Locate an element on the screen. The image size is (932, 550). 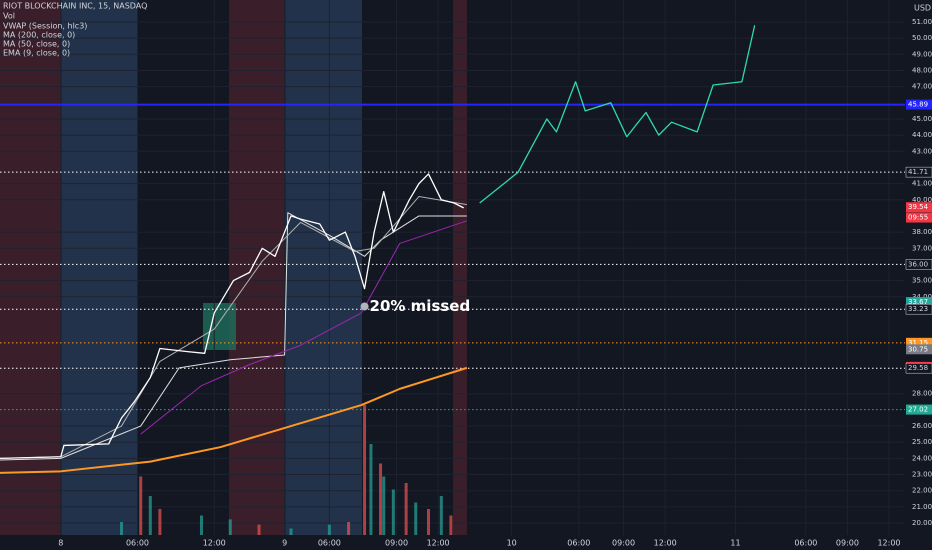
y-tick-label: 22.00 is located at coordinates (922, 491).